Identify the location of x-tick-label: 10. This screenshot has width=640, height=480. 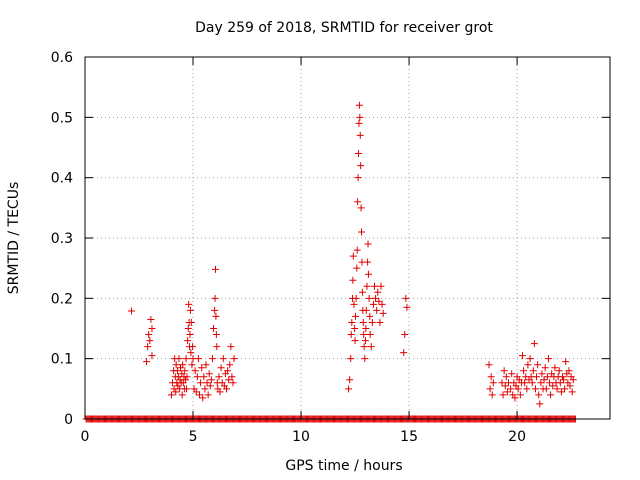
(301, 437).